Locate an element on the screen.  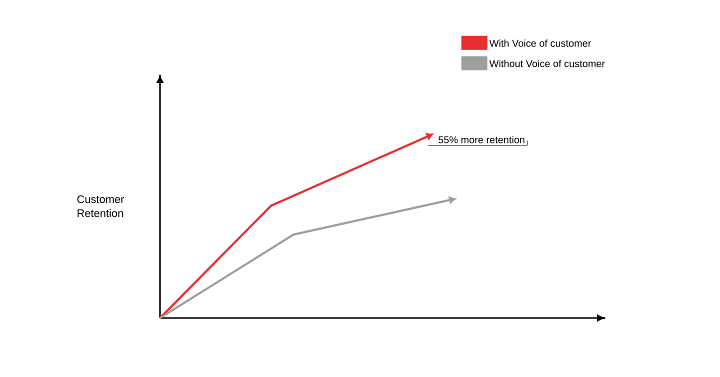
y-axis-title: Customer Retention is located at coordinates (100, 206).